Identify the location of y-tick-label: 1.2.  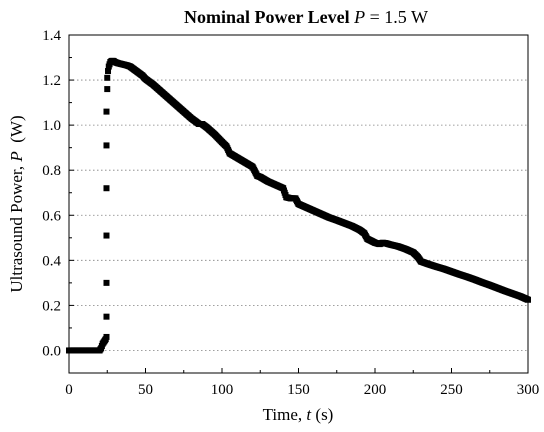
(51, 81).